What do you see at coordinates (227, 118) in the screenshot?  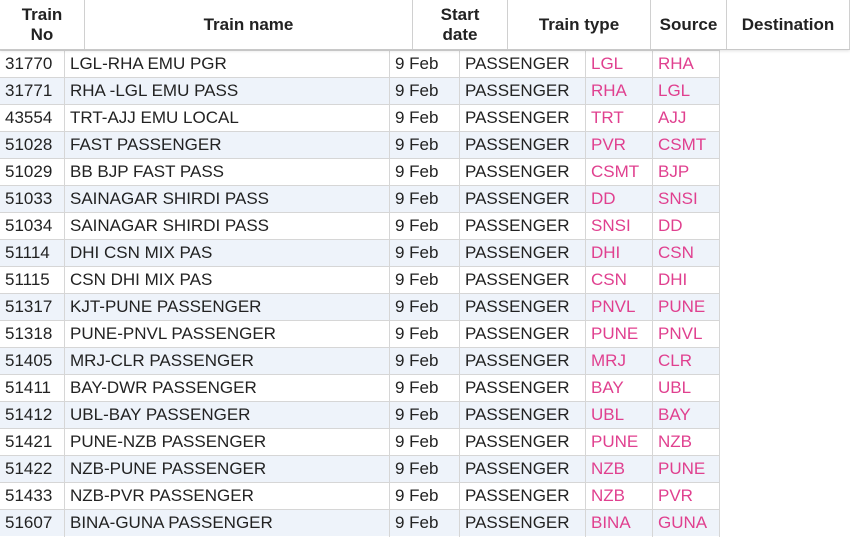 I see `cell-train-name: TRT-AJJ EMU LOCAL` at bounding box center [227, 118].